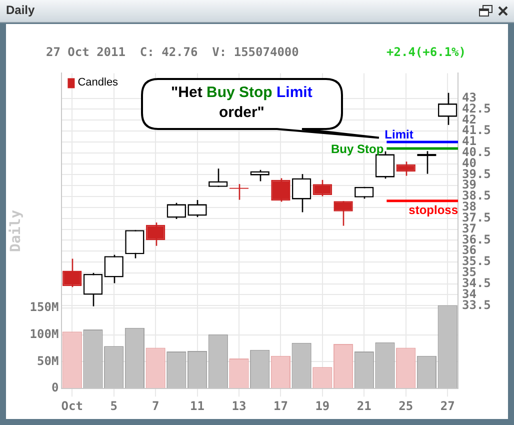  Describe the element at coordinates (399, 134) in the screenshot. I see `ref-line-label: Limit` at that location.